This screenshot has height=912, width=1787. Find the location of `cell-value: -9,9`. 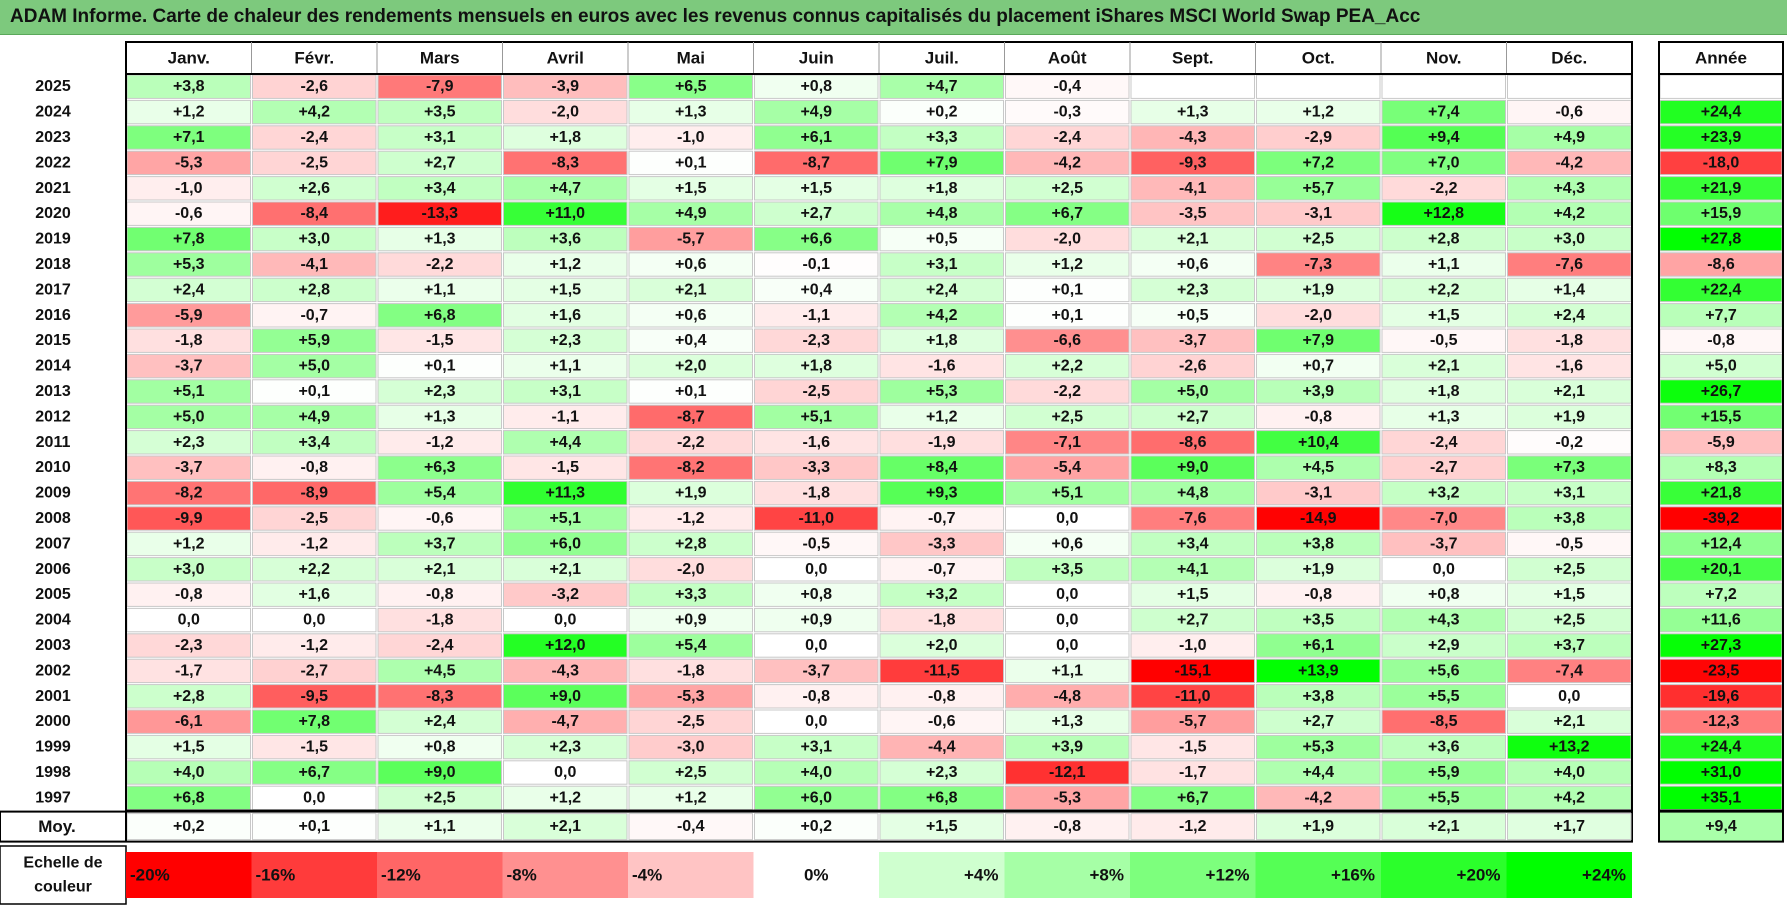

cell-value: -9,9 is located at coordinates (189, 518).